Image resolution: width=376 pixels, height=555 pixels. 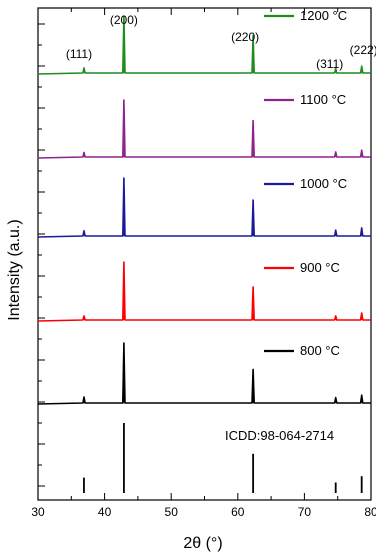 What do you see at coordinates (38, 512) in the screenshot?
I see `x-tick-label: 30` at bounding box center [38, 512].